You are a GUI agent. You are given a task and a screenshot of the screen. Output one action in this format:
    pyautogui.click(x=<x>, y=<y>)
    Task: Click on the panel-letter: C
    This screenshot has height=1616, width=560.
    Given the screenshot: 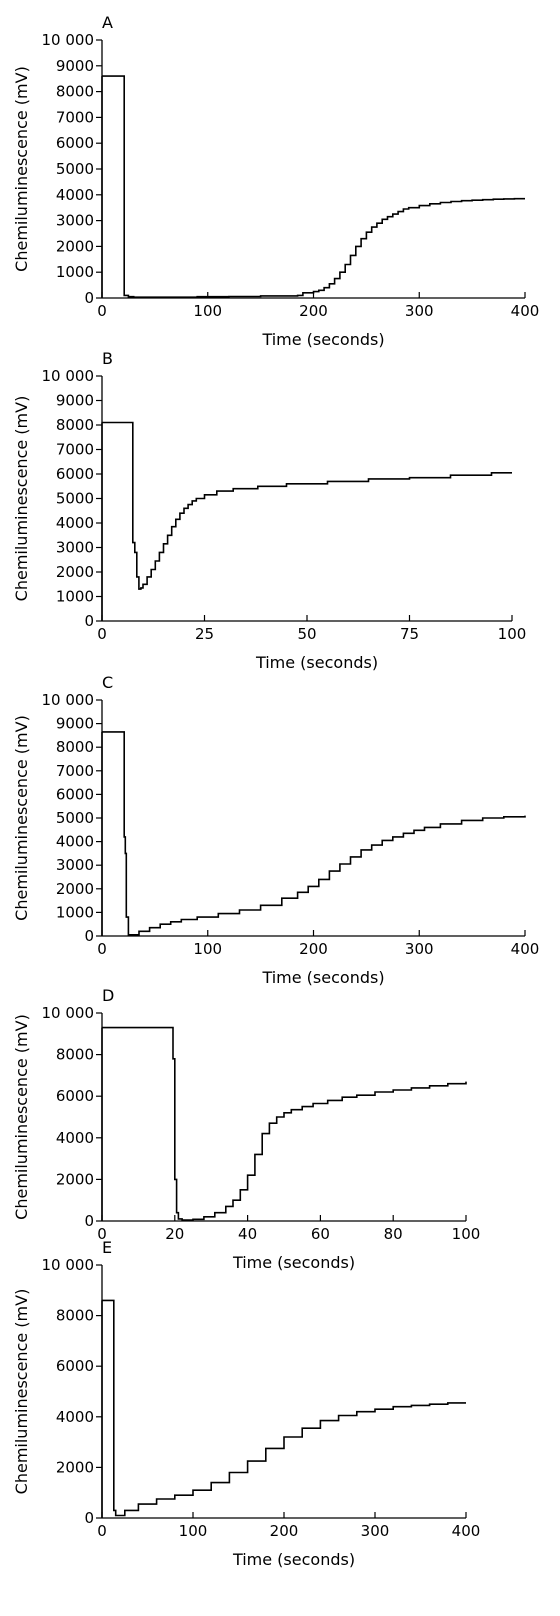 What is the action you would take?
    pyautogui.click(x=107, y=682)
    